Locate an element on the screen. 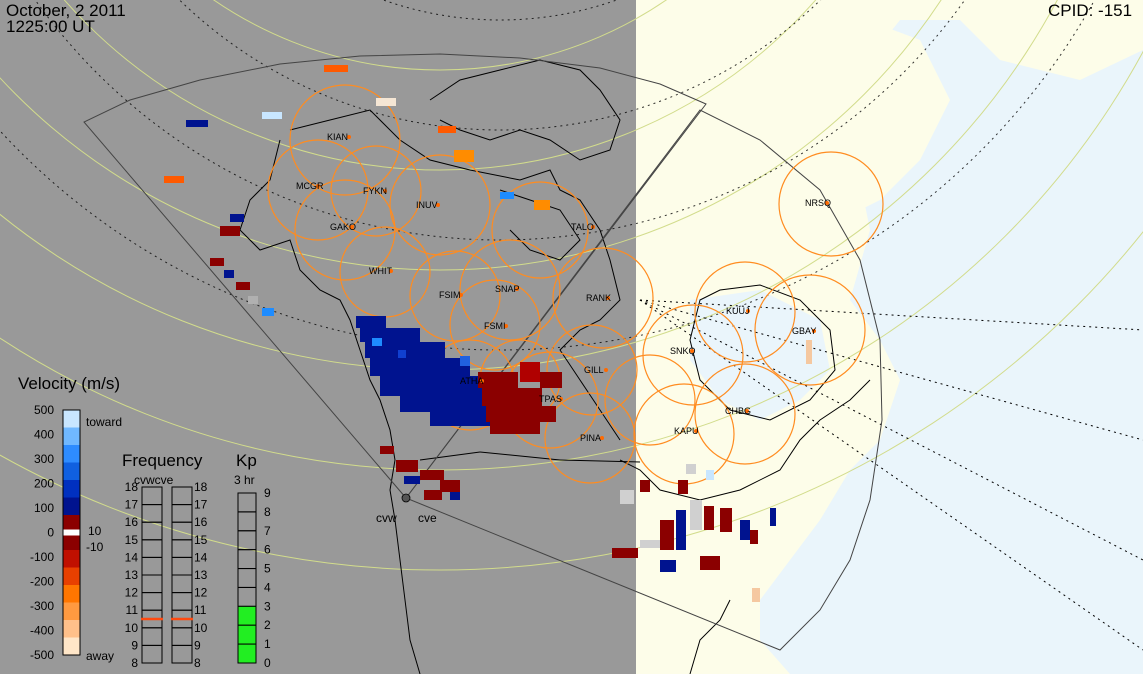 This screenshot has height=674, width=1143. station-label: RANK is located at coordinates (598, 298).